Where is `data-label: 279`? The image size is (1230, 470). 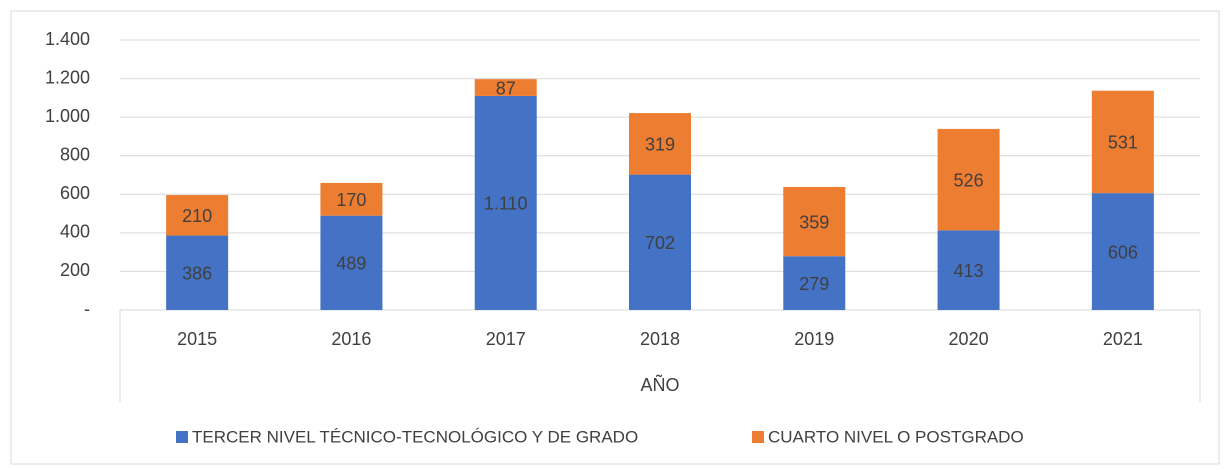
data-label: 279 is located at coordinates (814, 284).